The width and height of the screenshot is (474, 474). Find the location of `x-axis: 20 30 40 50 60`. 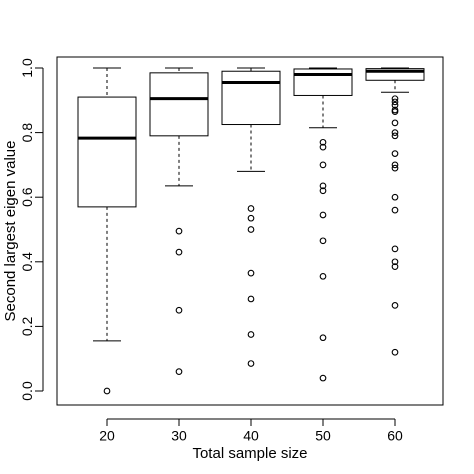

x-axis: 20 30 40 50 60 is located at coordinates (251, 430).